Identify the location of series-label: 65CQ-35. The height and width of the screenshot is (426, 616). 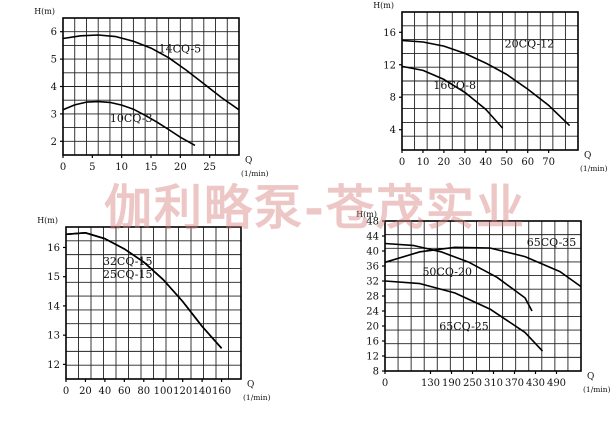
(552, 242).